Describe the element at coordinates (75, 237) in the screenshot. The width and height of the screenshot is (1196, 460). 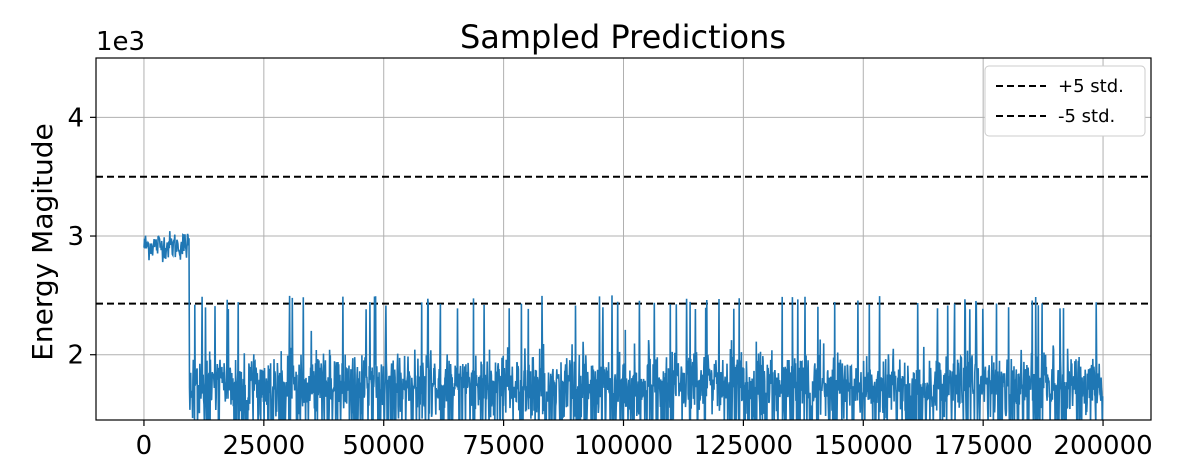
I see `y-tick-label: 3` at that location.